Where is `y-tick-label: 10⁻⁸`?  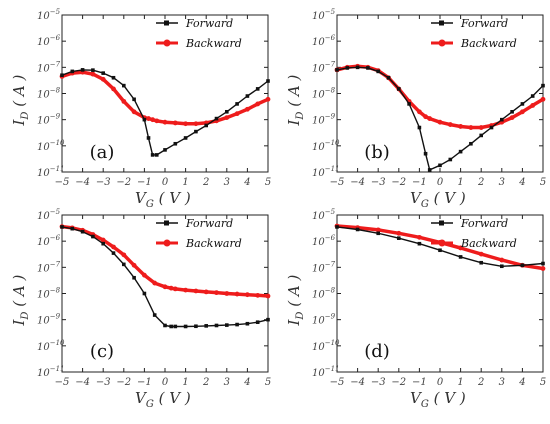 y-tick-label: 10⁻⁸ is located at coordinates (49, 294).